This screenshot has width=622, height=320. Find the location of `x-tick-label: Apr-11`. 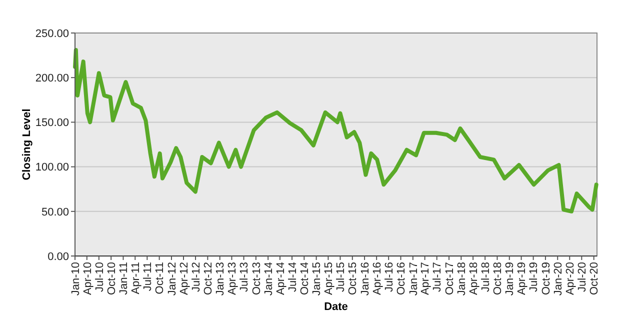

x-tick-label: Apr-11 is located at coordinates (136, 278).